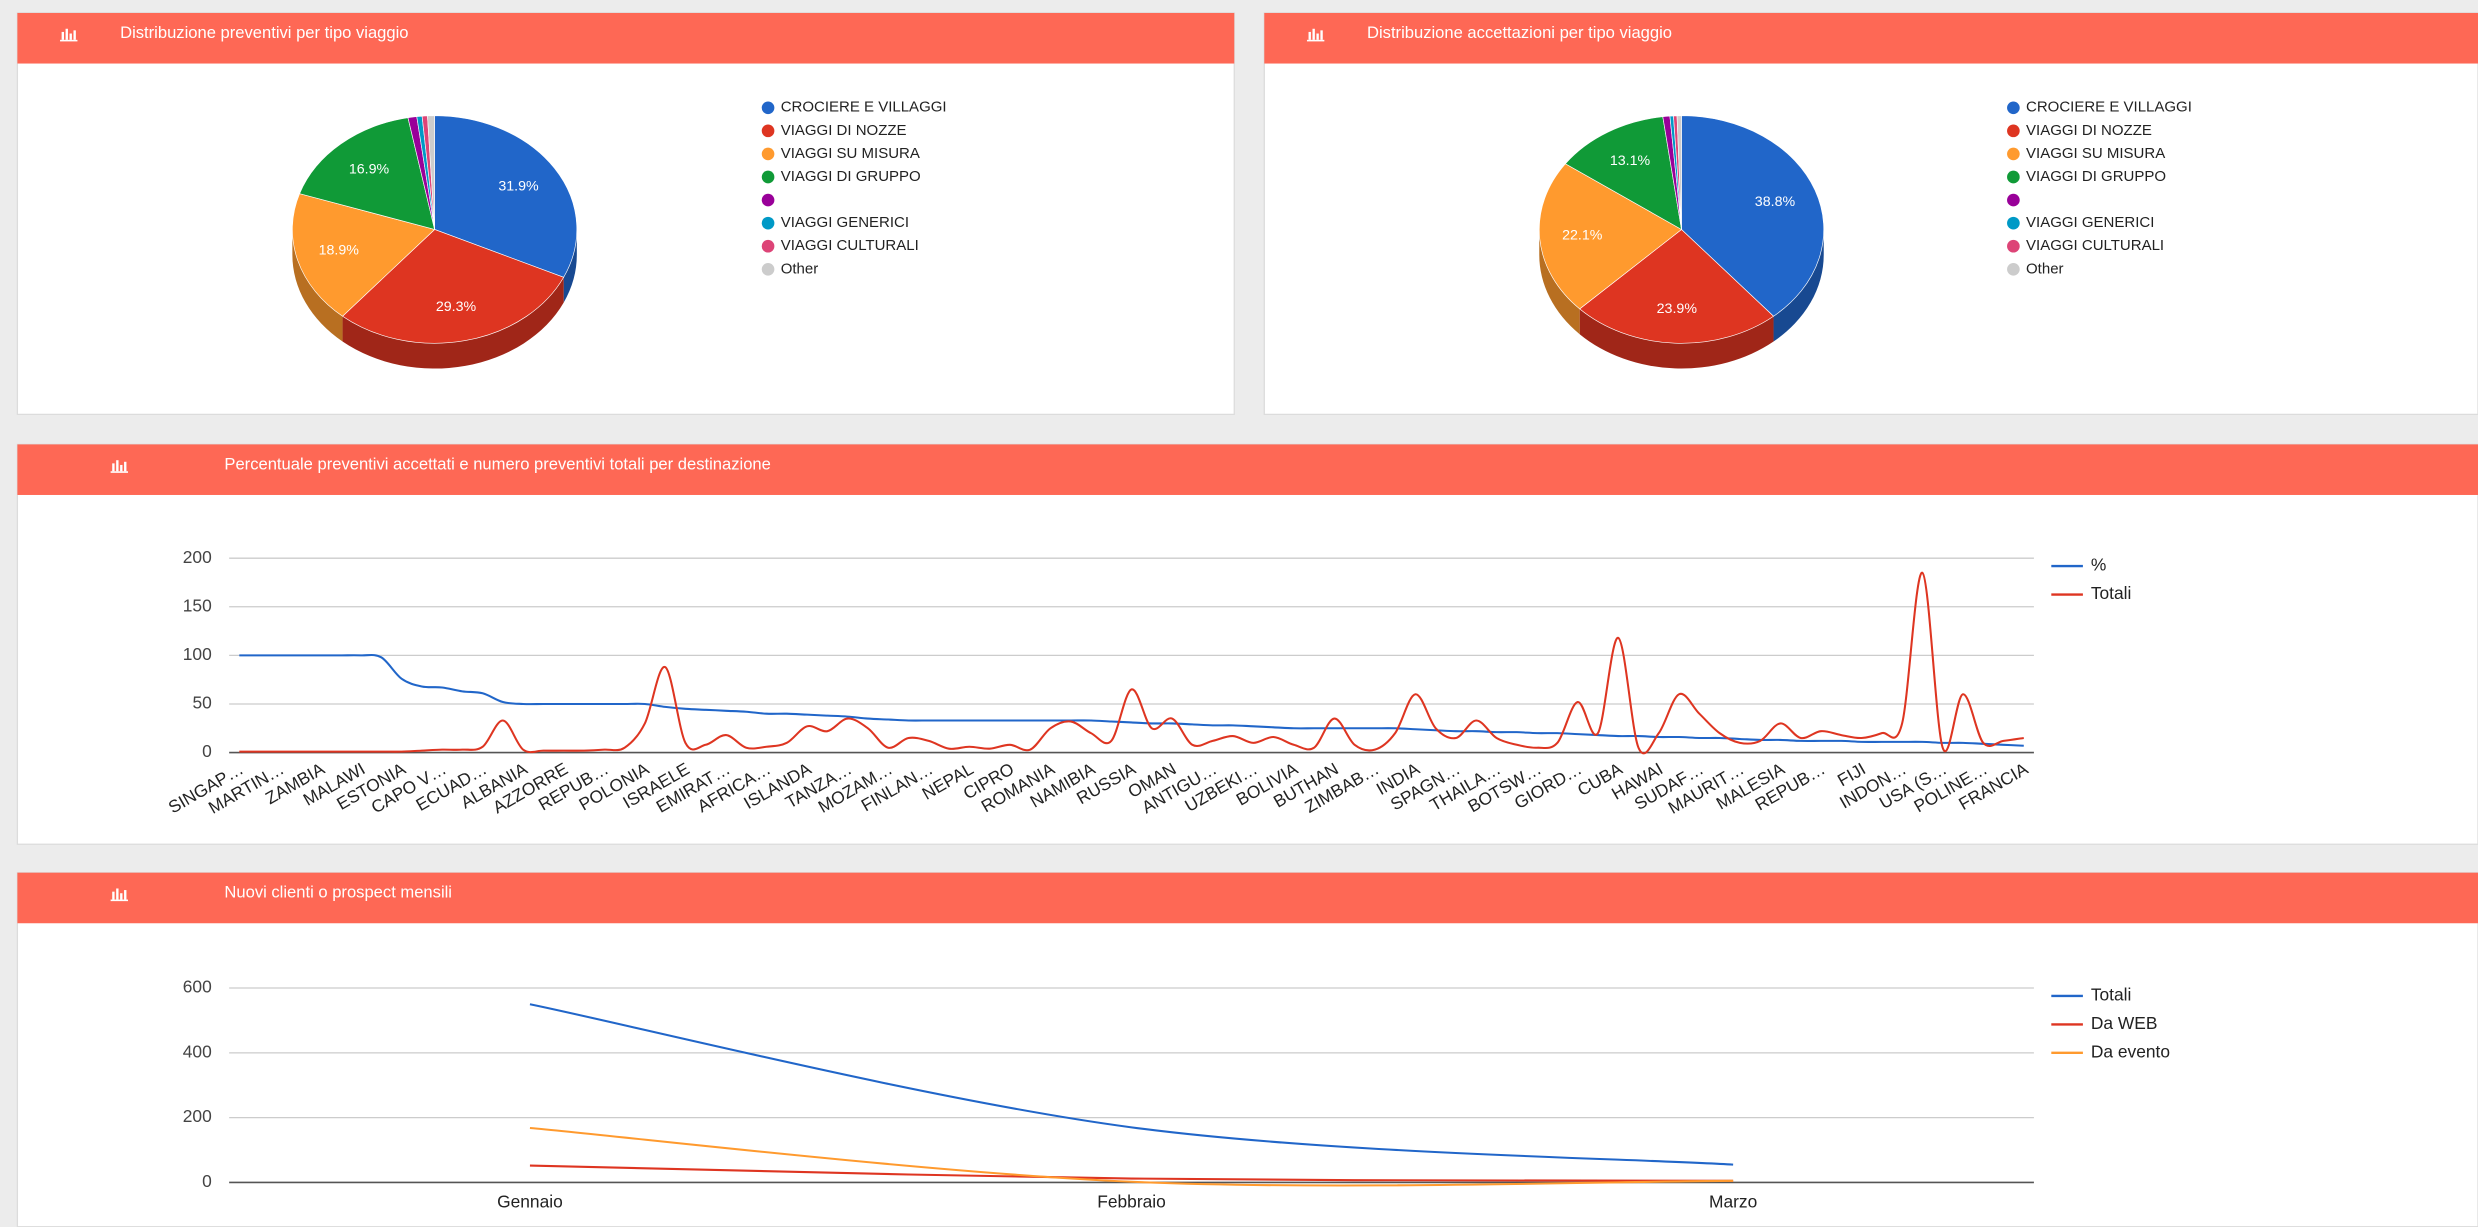  I want to click on slice-label: 31.9%, so click(518, 186).